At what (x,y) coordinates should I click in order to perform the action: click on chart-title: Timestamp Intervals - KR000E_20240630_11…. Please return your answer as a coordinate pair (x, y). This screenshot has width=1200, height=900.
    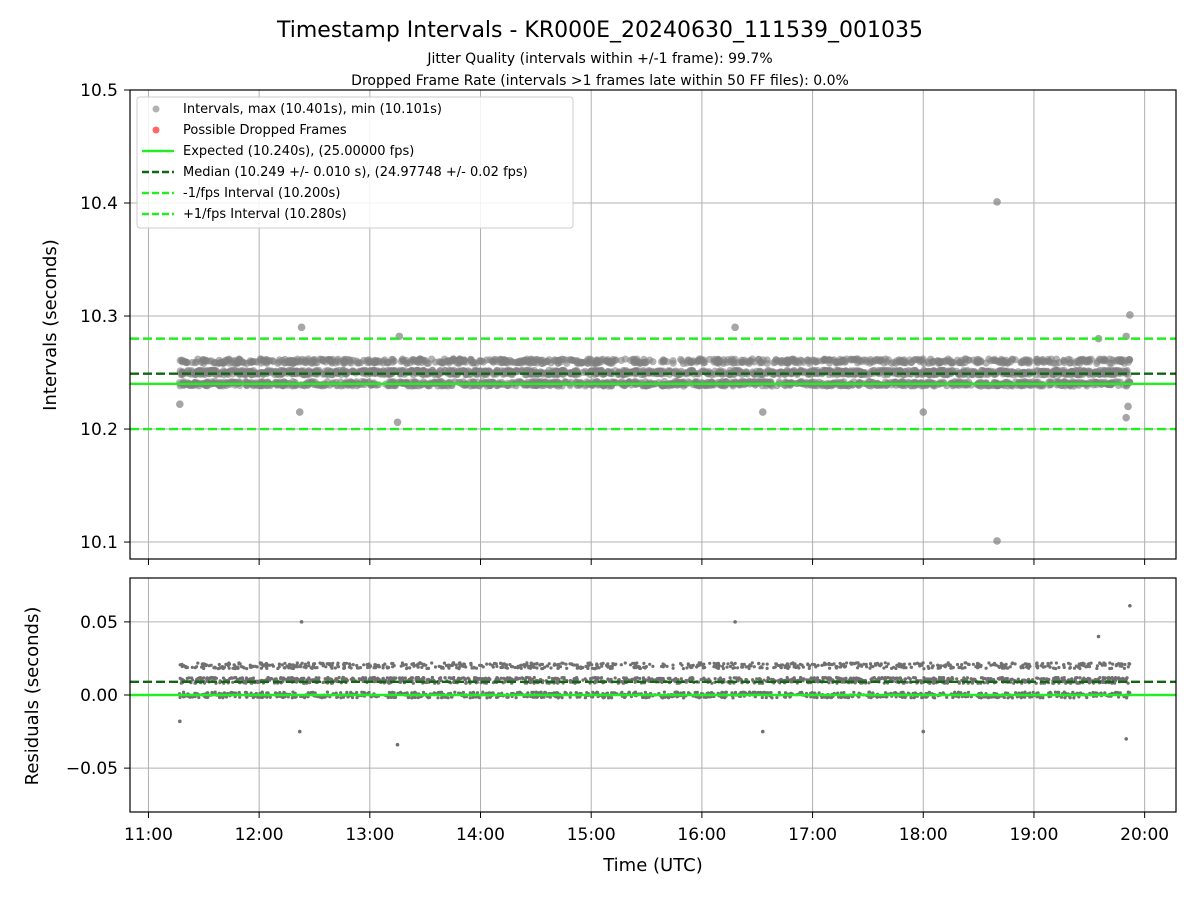
    Looking at the image, I should click on (599, 30).